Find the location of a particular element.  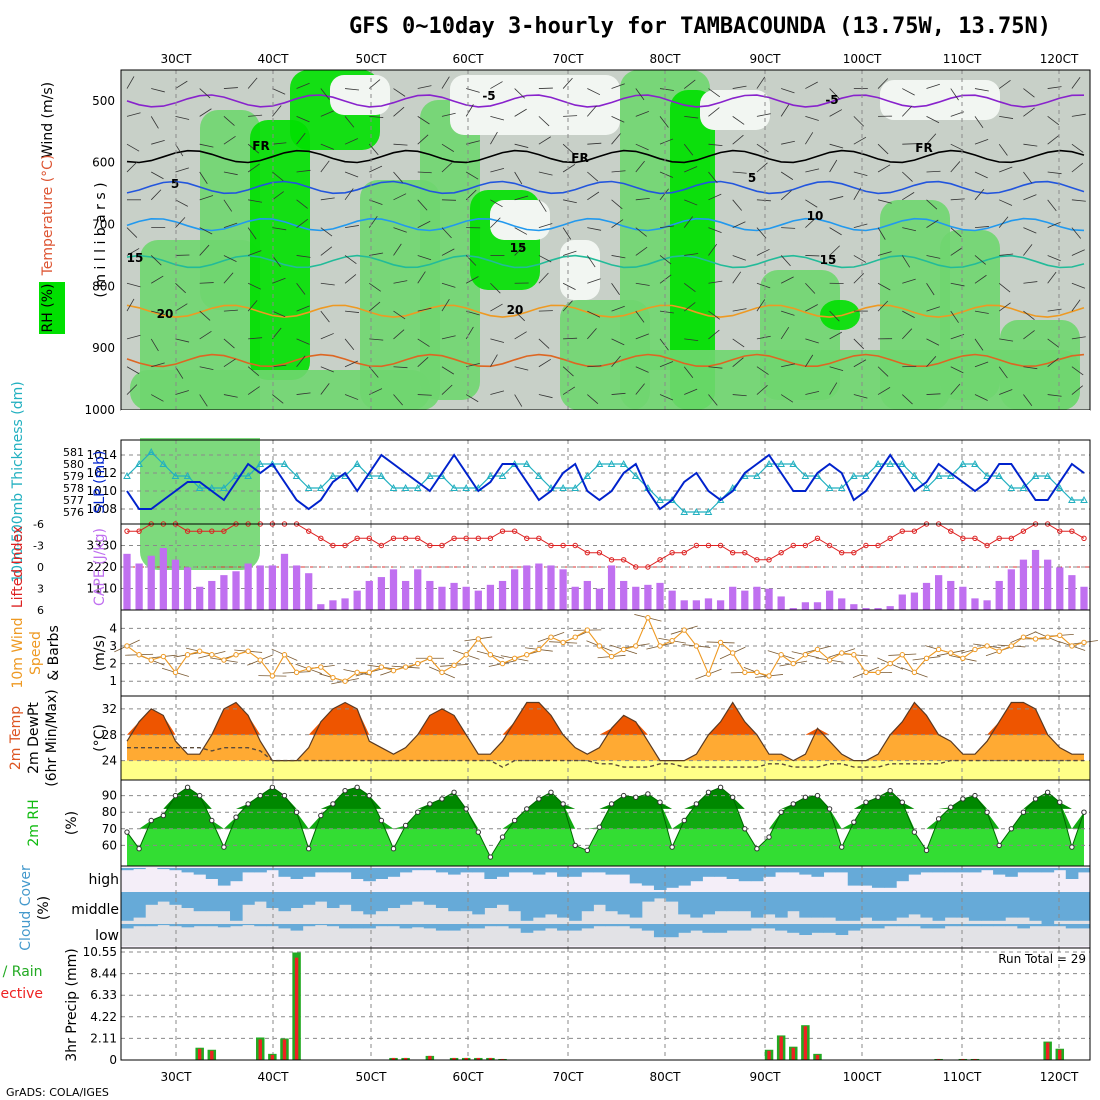

isotherm-line is located at coordinates (605, 187).